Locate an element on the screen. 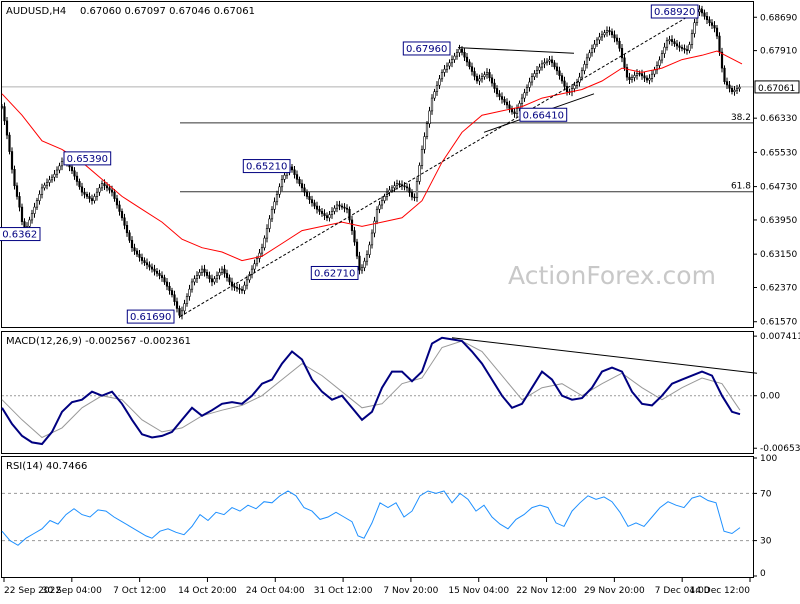 This screenshot has height=604, width=800. rsi-y-tick-label: 100 is located at coordinates (768, 459).